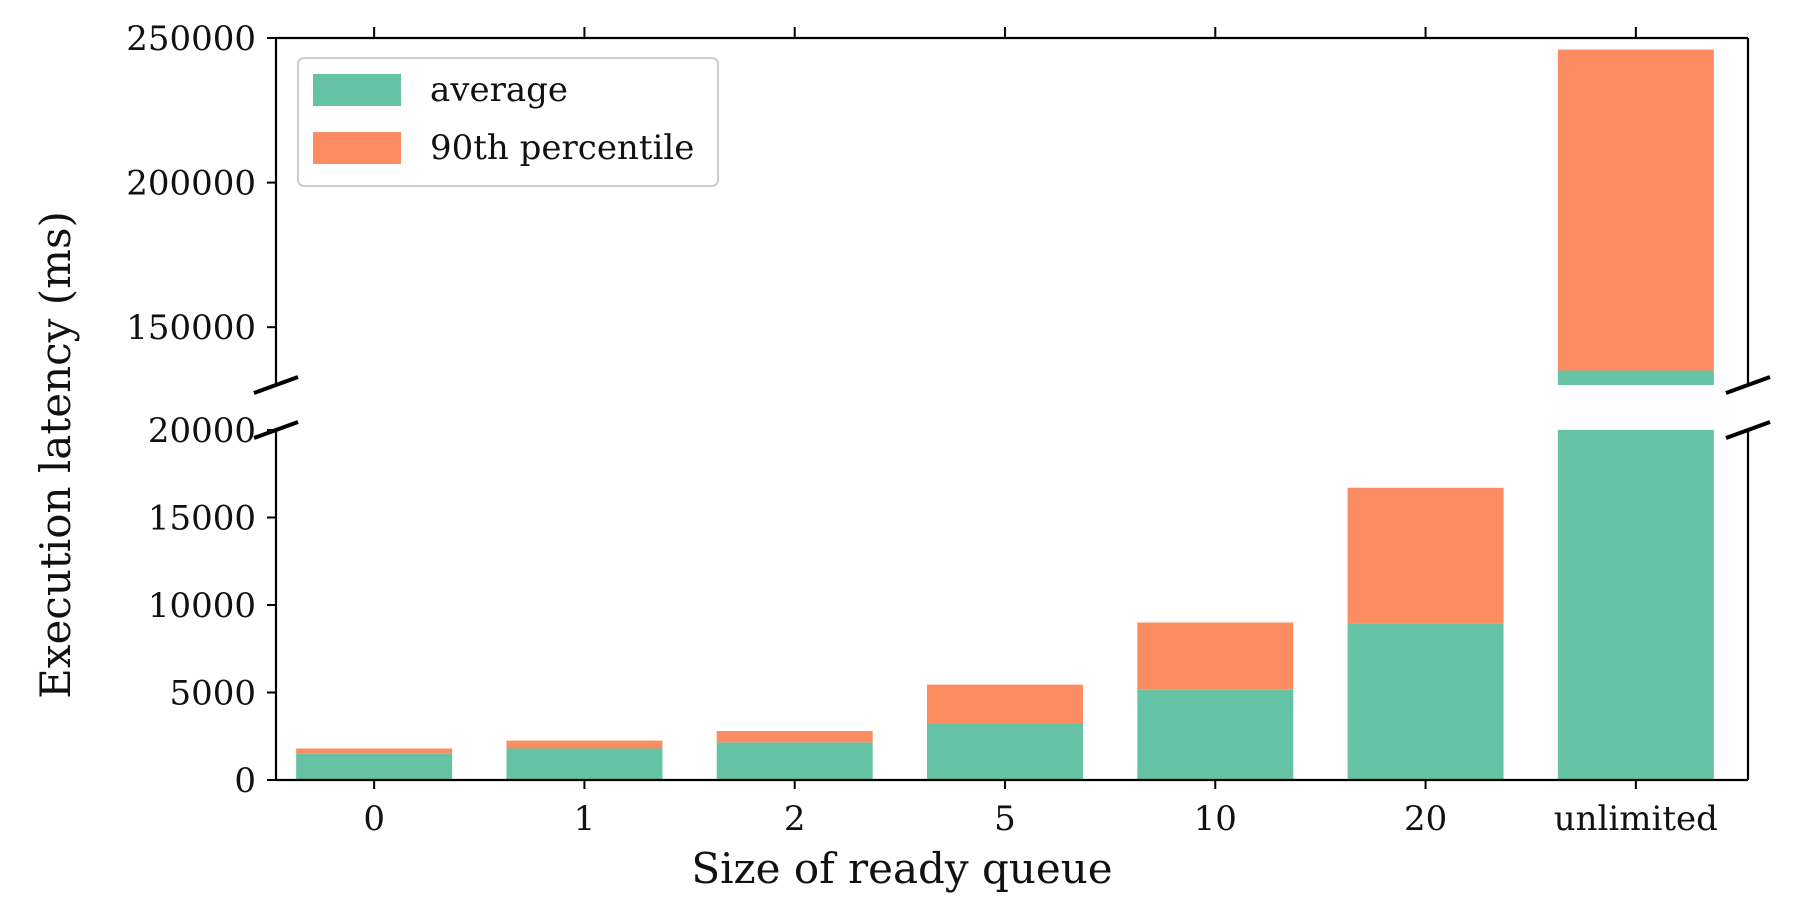  Describe the element at coordinates (1635, 377) in the screenshot. I see `bar-average-unlimited-upper` at that location.